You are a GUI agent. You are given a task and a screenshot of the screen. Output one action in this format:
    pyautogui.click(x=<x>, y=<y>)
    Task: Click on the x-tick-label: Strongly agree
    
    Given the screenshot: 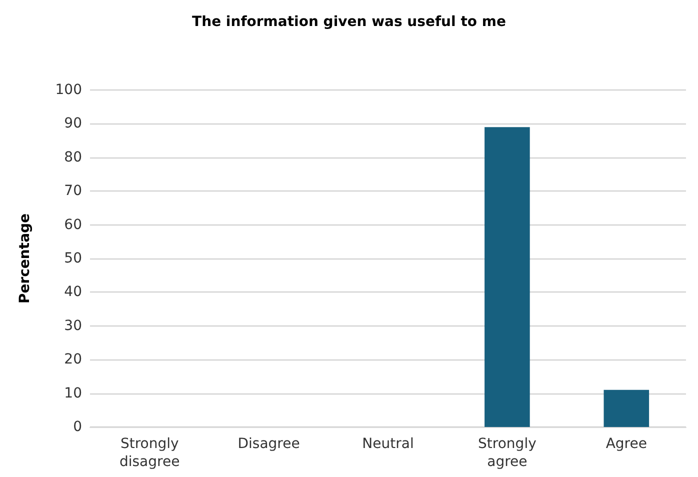 What is the action you would take?
    pyautogui.click(x=507, y=453)
    